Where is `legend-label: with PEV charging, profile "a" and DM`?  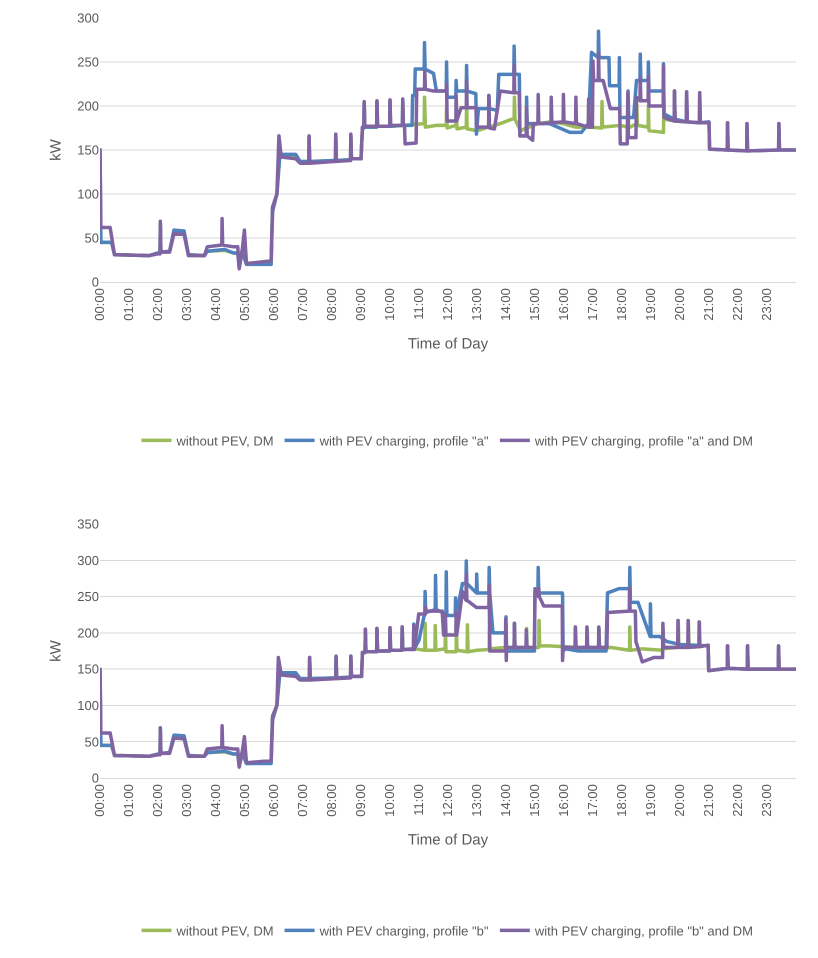
legend-label: with PEV charging, profile "a" and DM is located at coordinates (643, 440).